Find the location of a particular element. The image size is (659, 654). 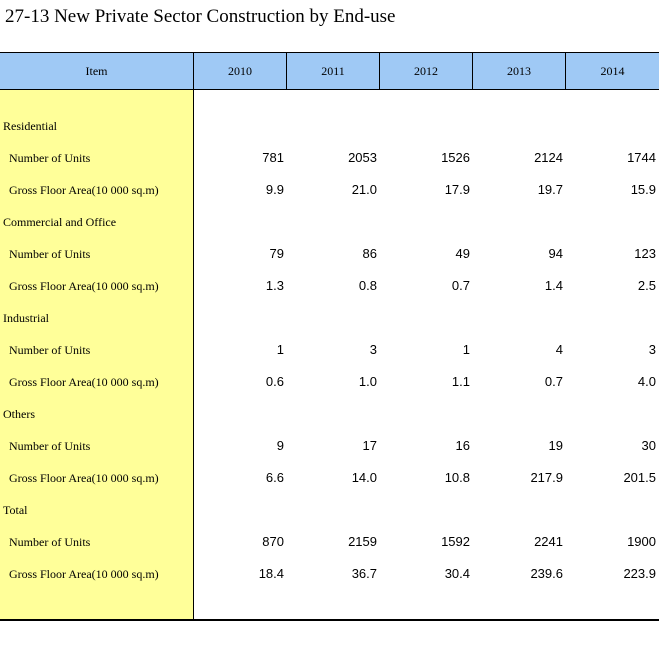

table-cell-2011: 0.8 is located at coordinates (367, 285).